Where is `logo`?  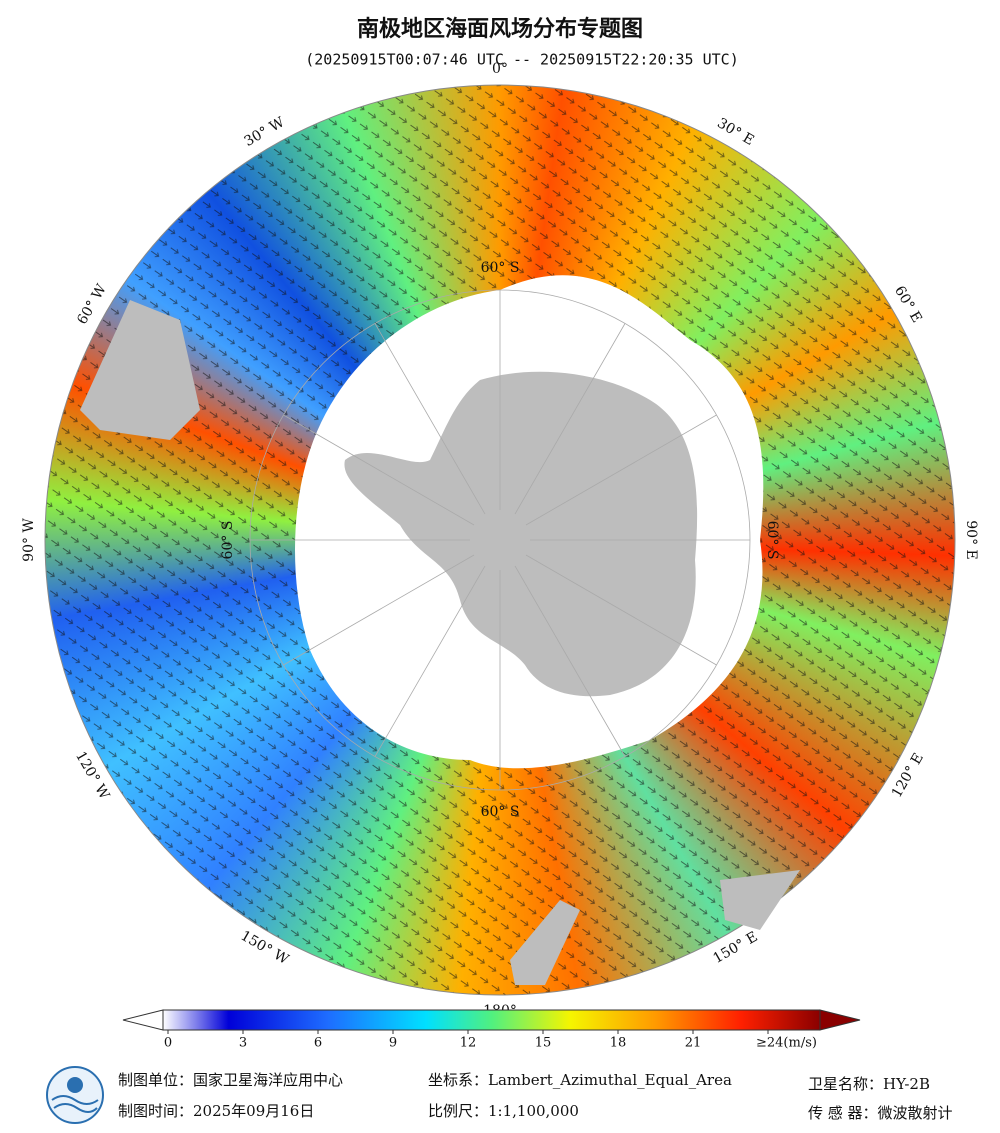 logo is located at coordinates (75, 1095).